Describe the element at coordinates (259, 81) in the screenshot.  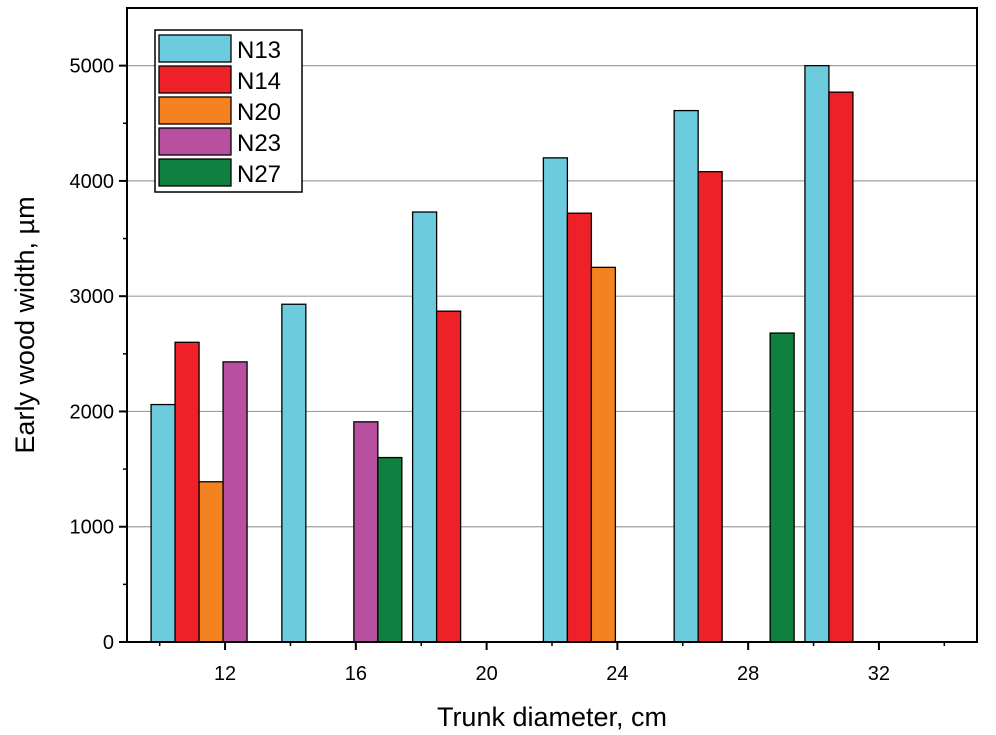
I see `legend-label-n14: N14` at that location.